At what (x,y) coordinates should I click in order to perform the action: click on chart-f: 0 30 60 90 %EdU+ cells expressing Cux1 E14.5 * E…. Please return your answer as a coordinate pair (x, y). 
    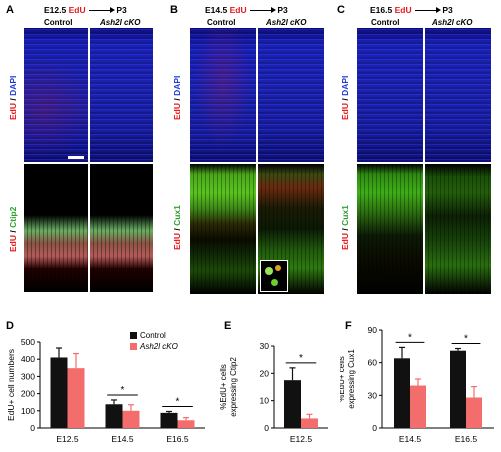
    Looking at the image, I should click on (417, 384).